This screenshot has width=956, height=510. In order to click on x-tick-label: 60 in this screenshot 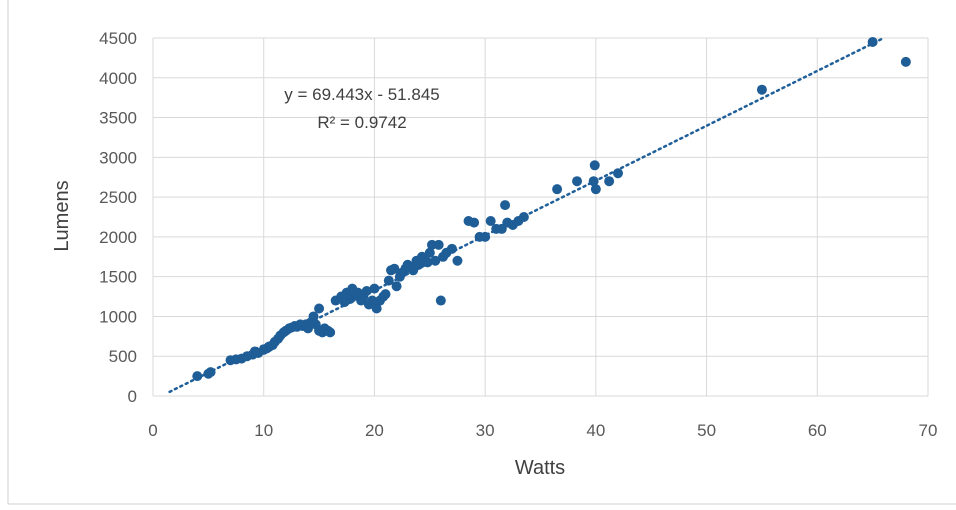, I will do `click(817, 430)`.